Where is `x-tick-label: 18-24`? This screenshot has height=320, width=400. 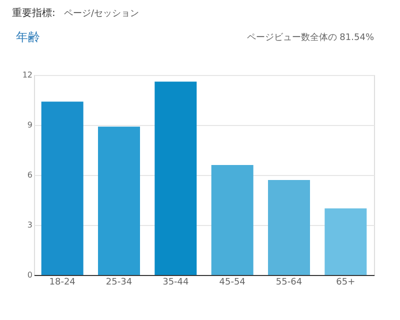 x-tick-label: 18-24 is located at coordinates (62, 283).